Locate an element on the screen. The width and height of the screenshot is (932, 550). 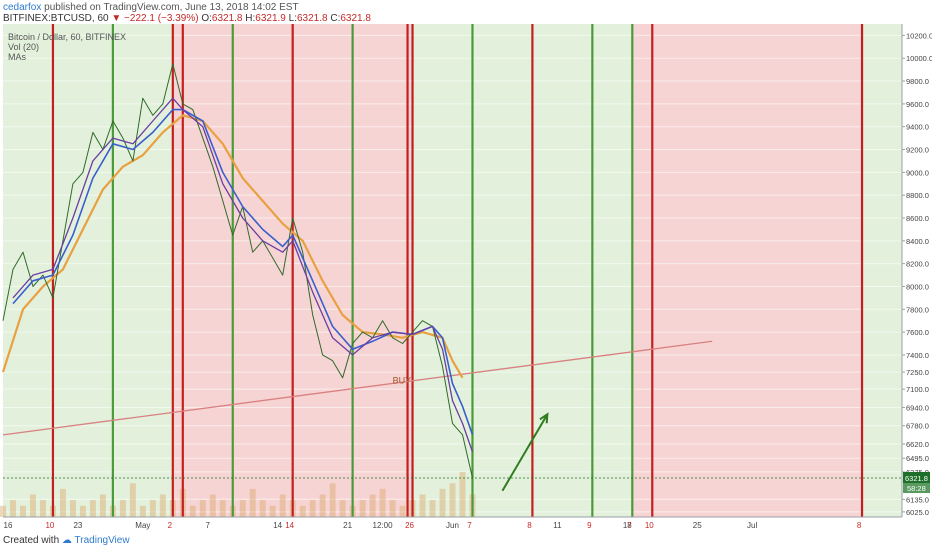
price-tick-label-15: 7250.0 is located at coordinates (917, 372).